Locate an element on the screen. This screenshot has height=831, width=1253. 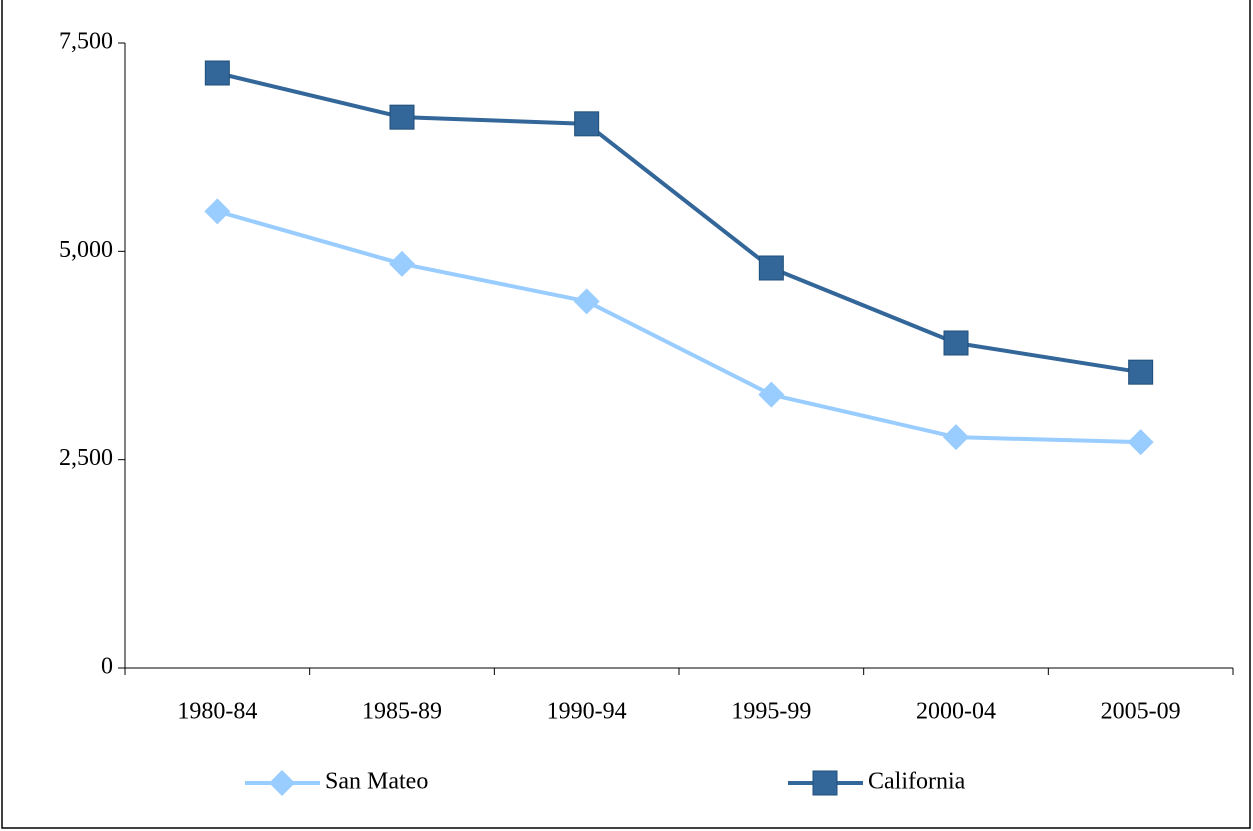
y-tick-label: 0 is located at coordinates (107, 667).